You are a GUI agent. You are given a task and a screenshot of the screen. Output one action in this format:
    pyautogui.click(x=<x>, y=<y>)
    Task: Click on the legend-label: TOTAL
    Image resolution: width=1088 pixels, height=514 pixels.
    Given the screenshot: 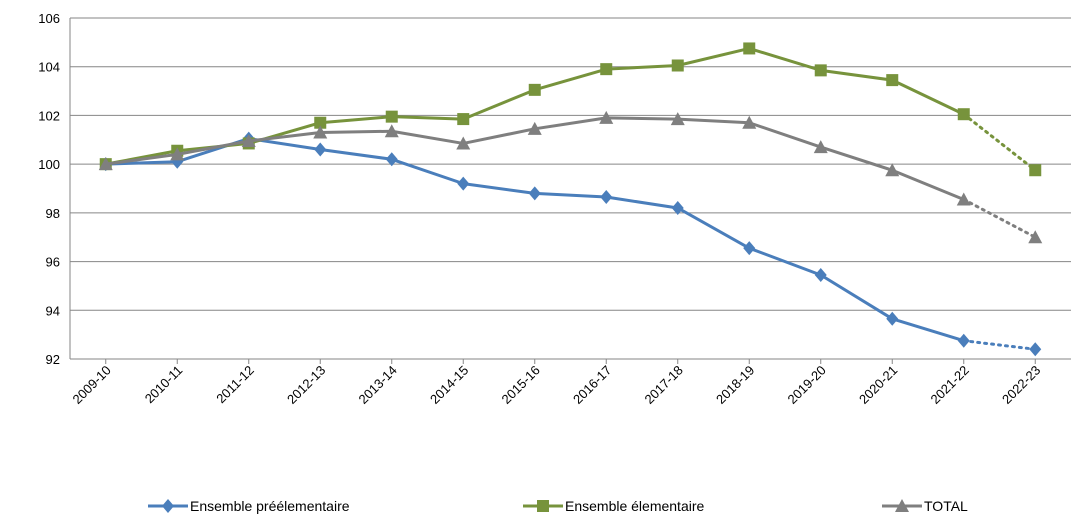 What is the action you would take?
    pyautogui.click(x=946, y=506)
    